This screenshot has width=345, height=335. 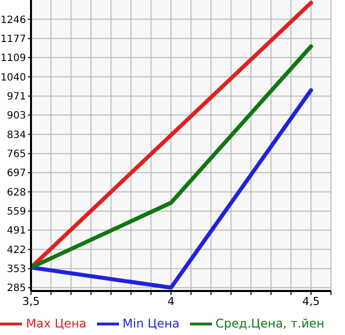 I want to click on legend-label: Min Цена, so click(x=151, y=323).